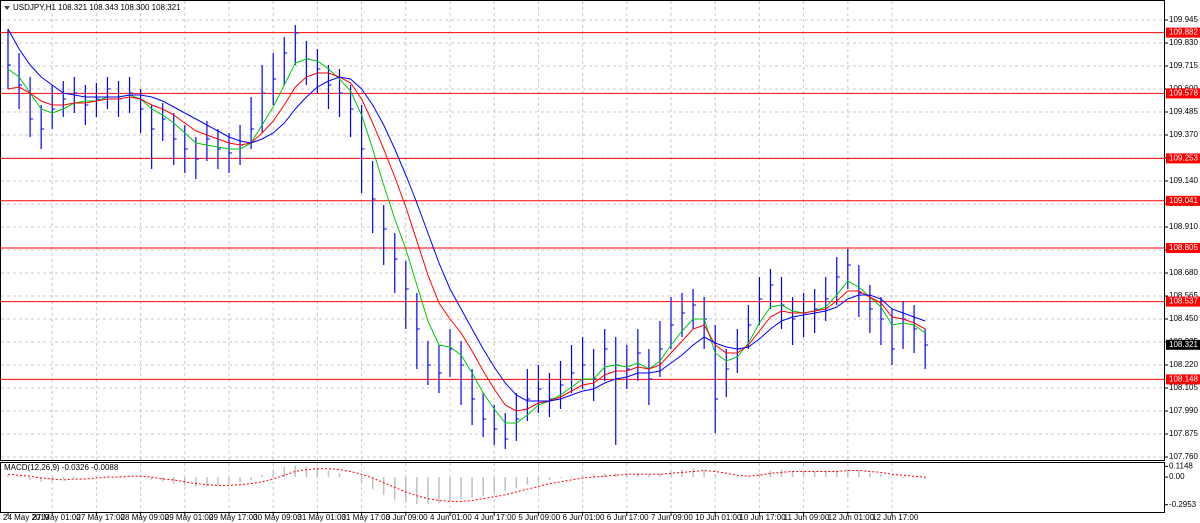  What do you see at coordinates (718, 517) in the screenshot?
I see `x-tick-label: 10 Jun 01:00` at bounding box center [718, 517].